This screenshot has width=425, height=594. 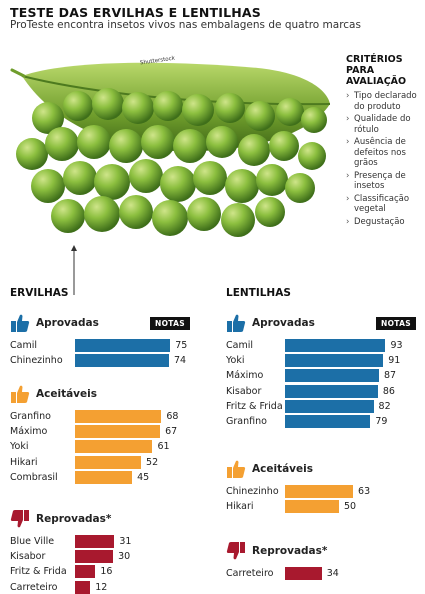 I want to click on bar-row: Granfino 79, so click(x=325, y=421).